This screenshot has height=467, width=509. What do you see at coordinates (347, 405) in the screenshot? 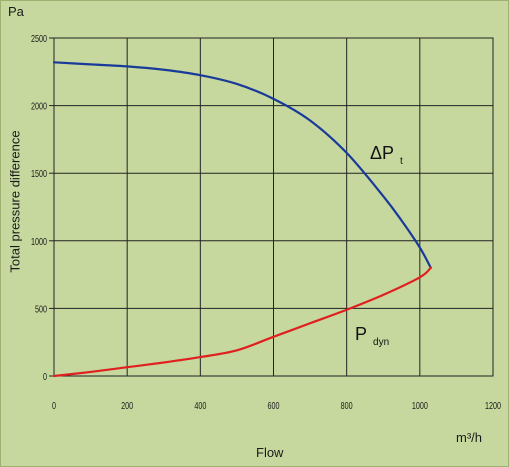
I see `x-tick-label: 800` at bounding box center [347, 405].